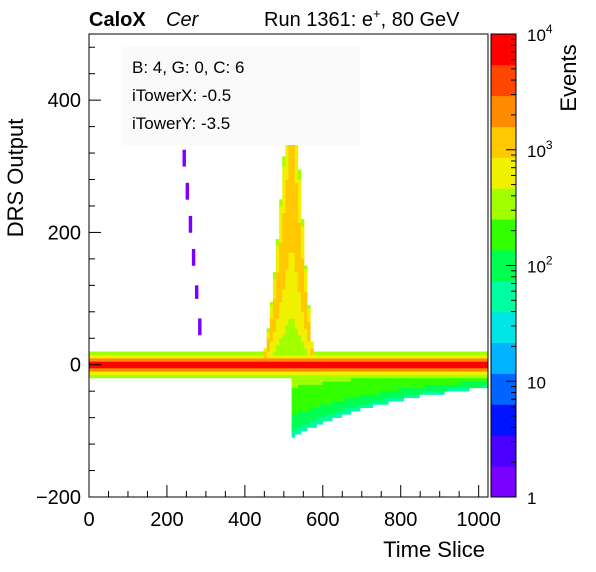 Image resolution: width=596 pixels, height=572 pixels. What do you see at coordinates (503, 204) in the screenshot?
I see `color-scale-segment` at bounding box center [503, 204].